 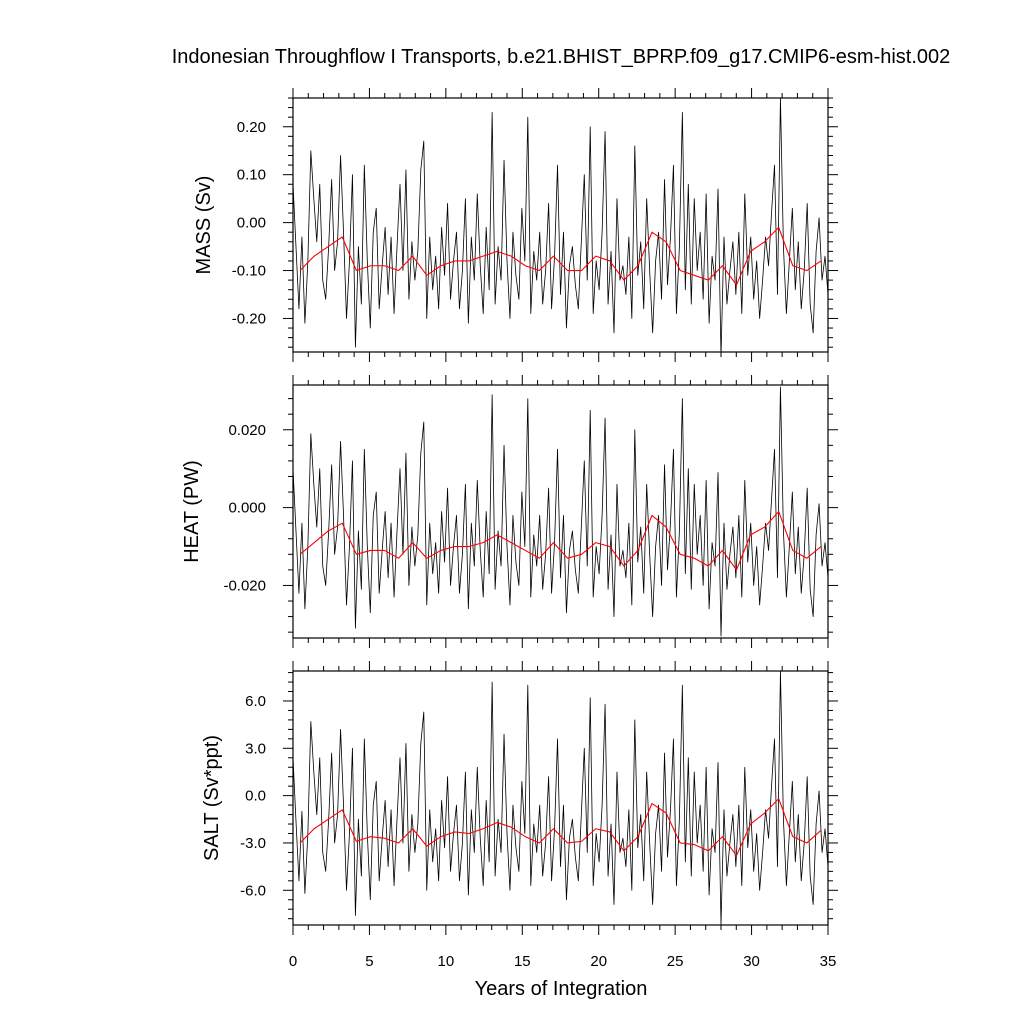 What do you see at coordinates (204, 225) in the screenshot?
I see `y-axis-label: MASS (Sv)` at bounding box center [204, 225].